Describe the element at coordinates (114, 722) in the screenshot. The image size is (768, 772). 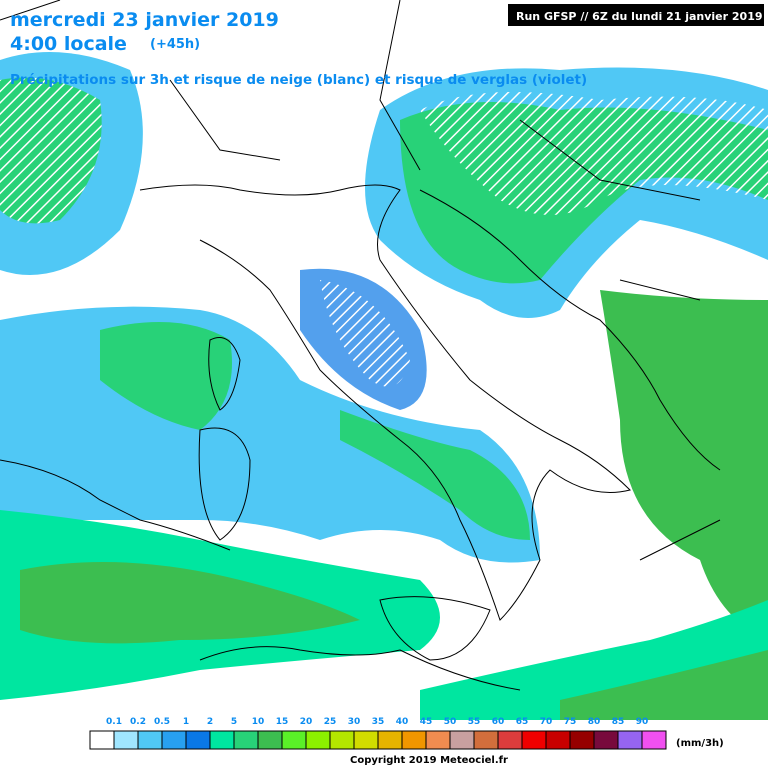
I see `legend-label: 0.1` at that location.